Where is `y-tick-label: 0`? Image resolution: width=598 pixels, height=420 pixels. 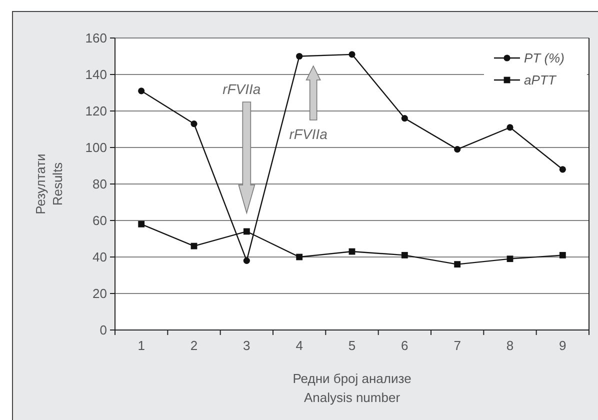
y-tick-label: 0 is located at coordinates (103, 330).